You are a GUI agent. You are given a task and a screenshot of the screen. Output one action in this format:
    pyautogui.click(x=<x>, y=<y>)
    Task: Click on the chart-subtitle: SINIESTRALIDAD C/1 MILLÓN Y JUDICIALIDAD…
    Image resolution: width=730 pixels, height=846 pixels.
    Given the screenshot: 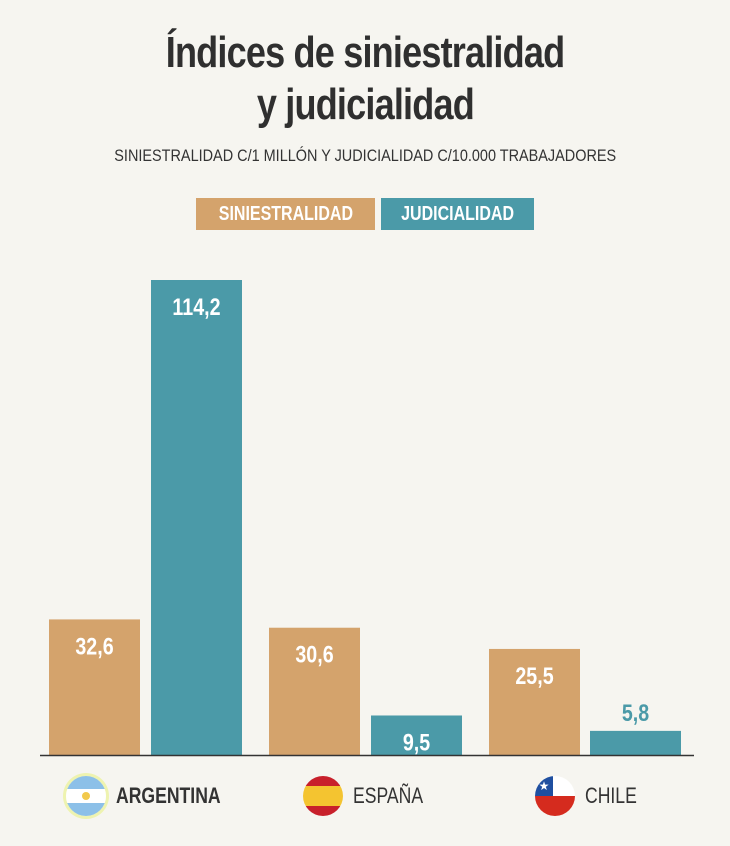 What is the action you would take?
    pyautogui.click(x=365, y=155)
    